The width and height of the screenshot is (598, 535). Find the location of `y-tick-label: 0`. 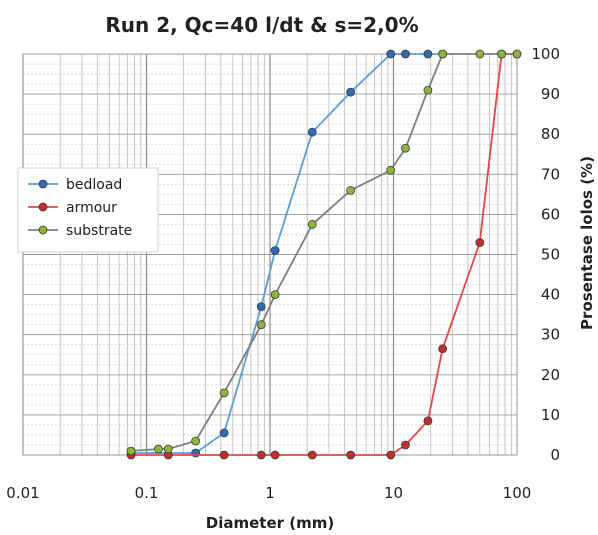

y-tick-label: 0 is located at coordinates (555, 455).